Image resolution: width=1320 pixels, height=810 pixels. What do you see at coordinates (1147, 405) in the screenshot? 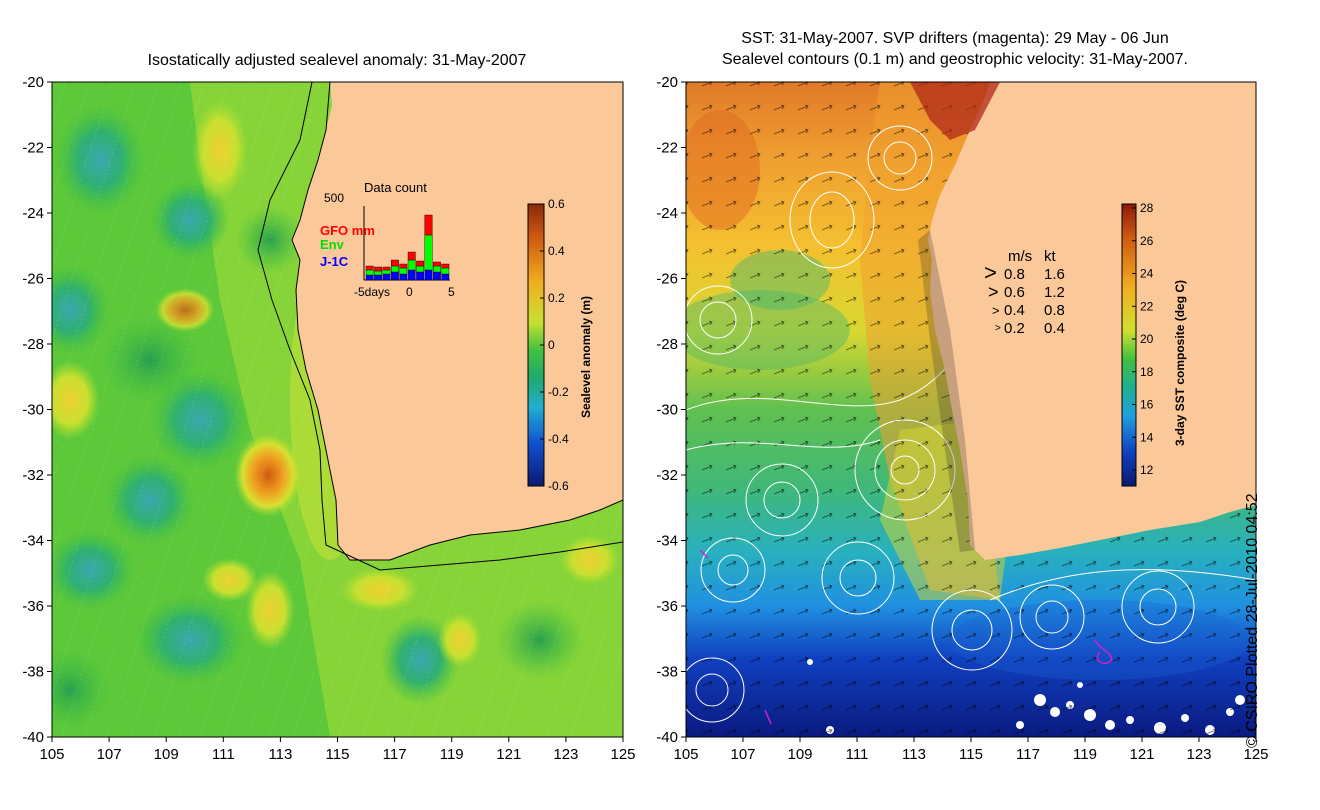
I see `colorbar-tick-label: 16` at bounding box center [1147, 405].